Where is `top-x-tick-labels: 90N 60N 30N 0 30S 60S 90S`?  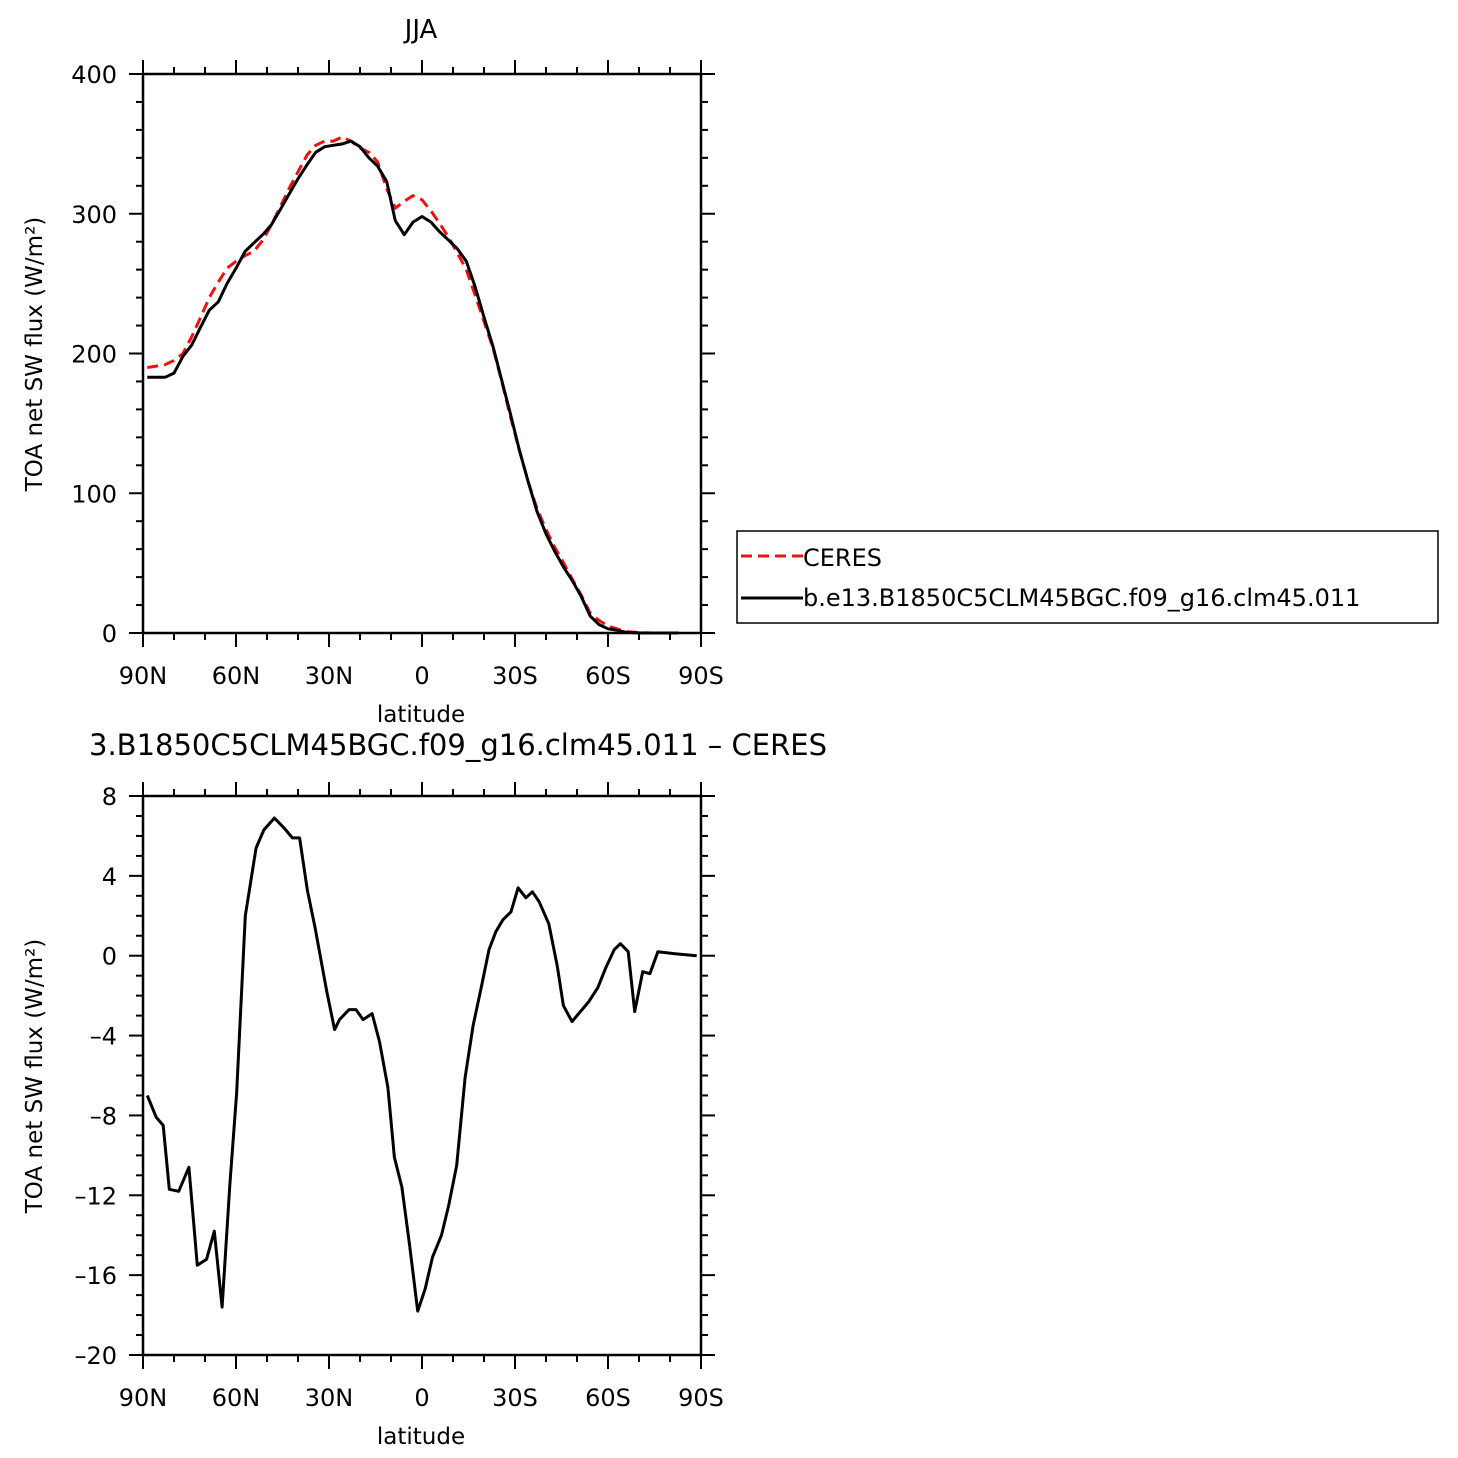
top-x-tick-labels: 90N 60N 30N 0 30S 60S 90S is located at coordinates (421, 676).